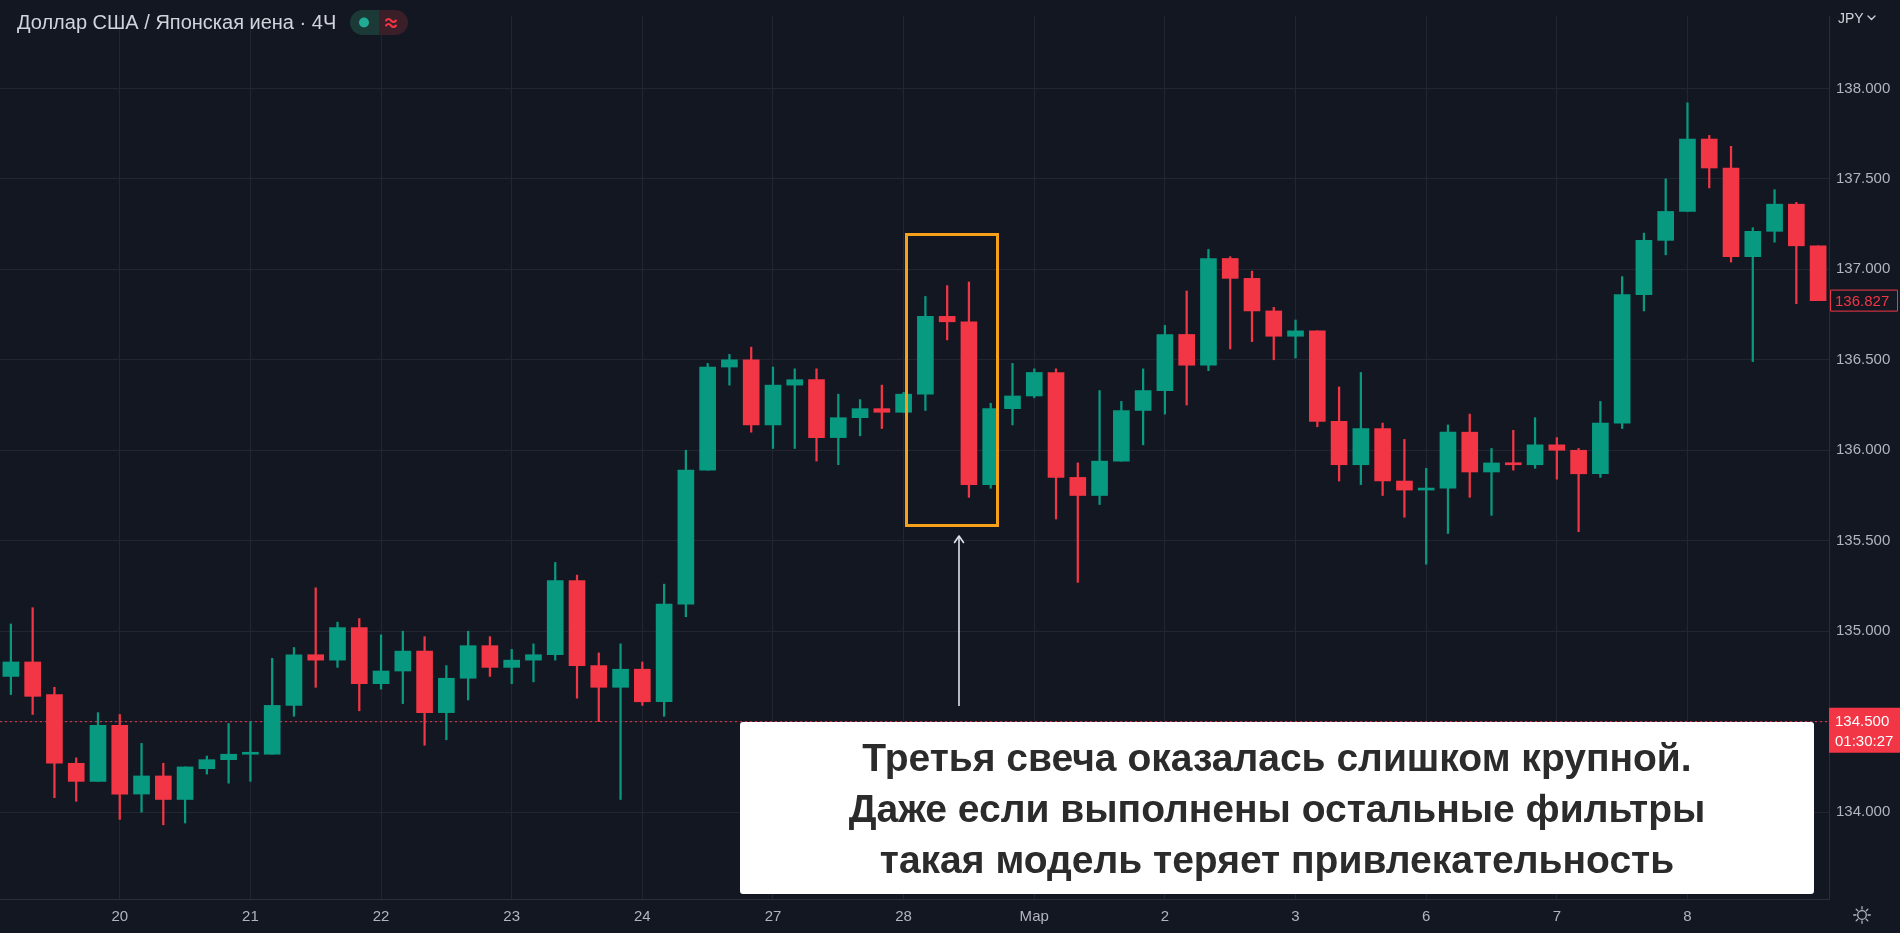 Image resolution: width=1900 pixels, height=933 pixels. What do you see at coordinates (903, 916) in the screenshot?
I see `x-tick-label: 28` at bounding box center [903, 916].